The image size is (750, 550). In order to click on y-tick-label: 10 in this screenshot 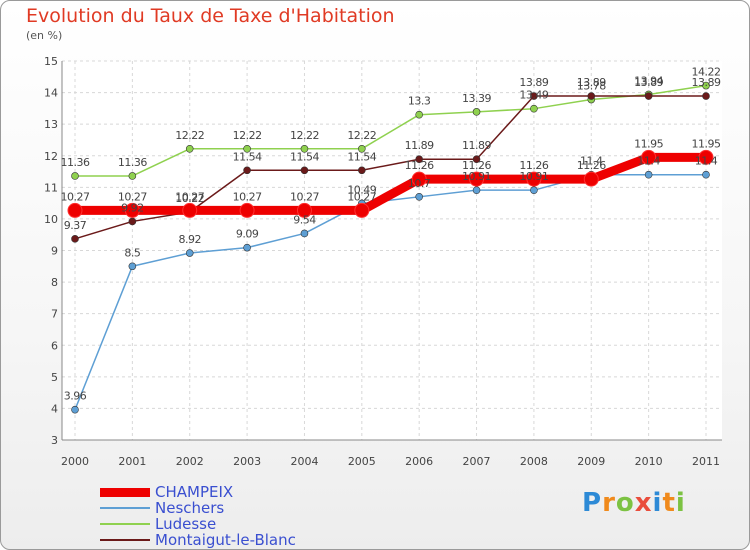, I will do `click(51, 219)`.